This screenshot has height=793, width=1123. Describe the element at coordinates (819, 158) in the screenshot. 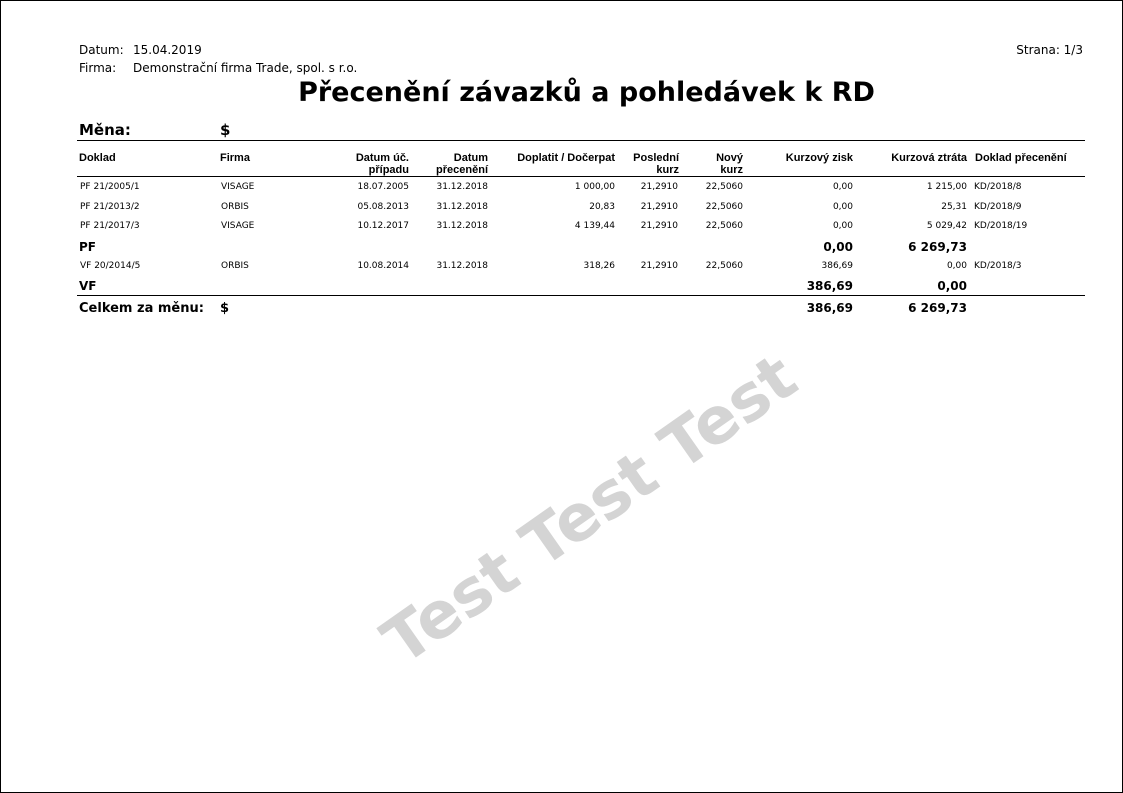

I see `col-kurzovy-zisk: Kurzový zisk` at that location.